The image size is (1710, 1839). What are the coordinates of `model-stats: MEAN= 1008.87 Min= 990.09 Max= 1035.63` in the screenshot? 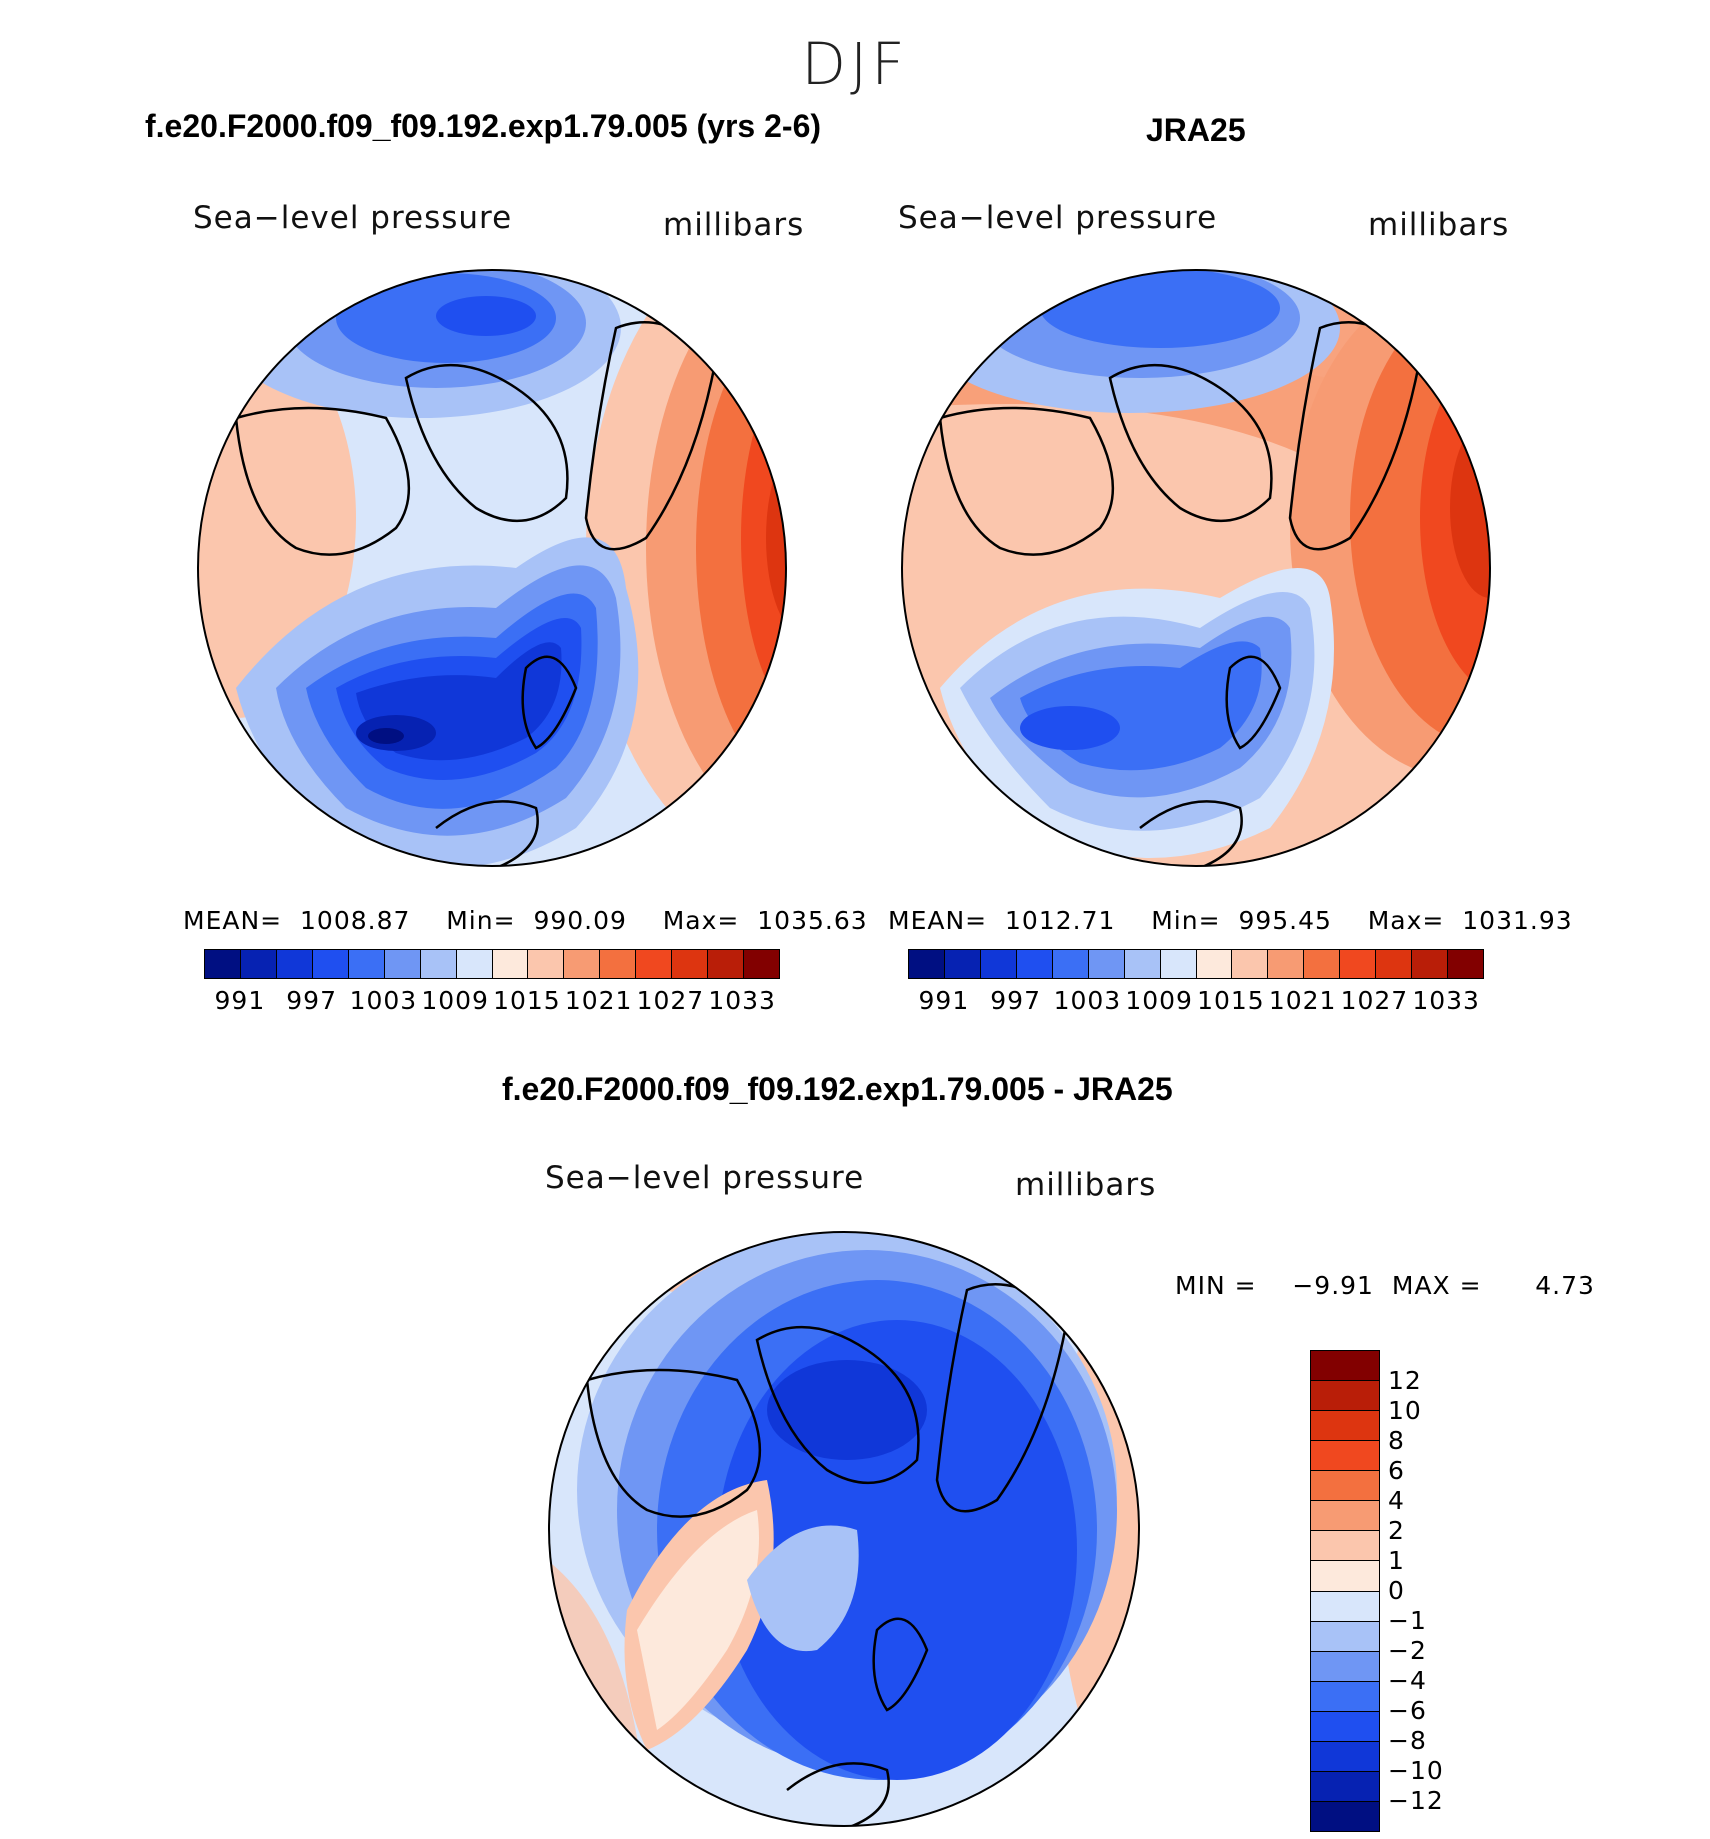 It's located at (525, 920).